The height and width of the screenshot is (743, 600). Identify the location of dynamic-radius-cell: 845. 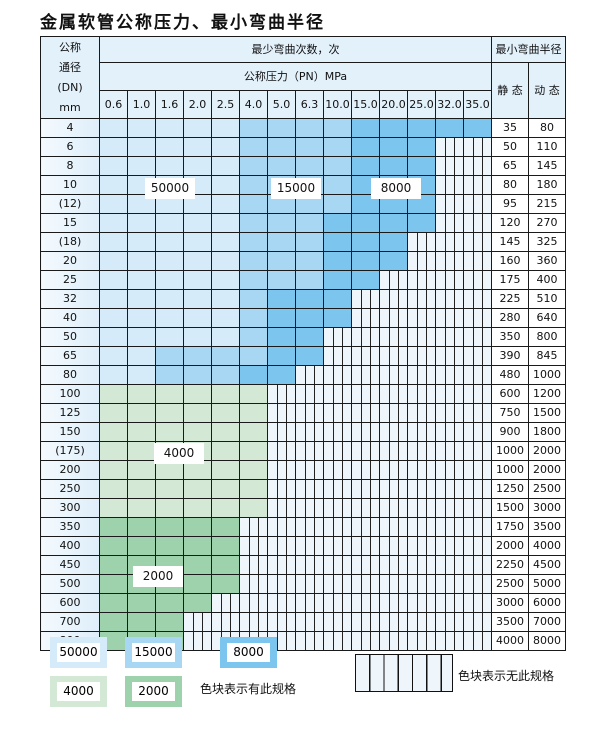
(547, 356).